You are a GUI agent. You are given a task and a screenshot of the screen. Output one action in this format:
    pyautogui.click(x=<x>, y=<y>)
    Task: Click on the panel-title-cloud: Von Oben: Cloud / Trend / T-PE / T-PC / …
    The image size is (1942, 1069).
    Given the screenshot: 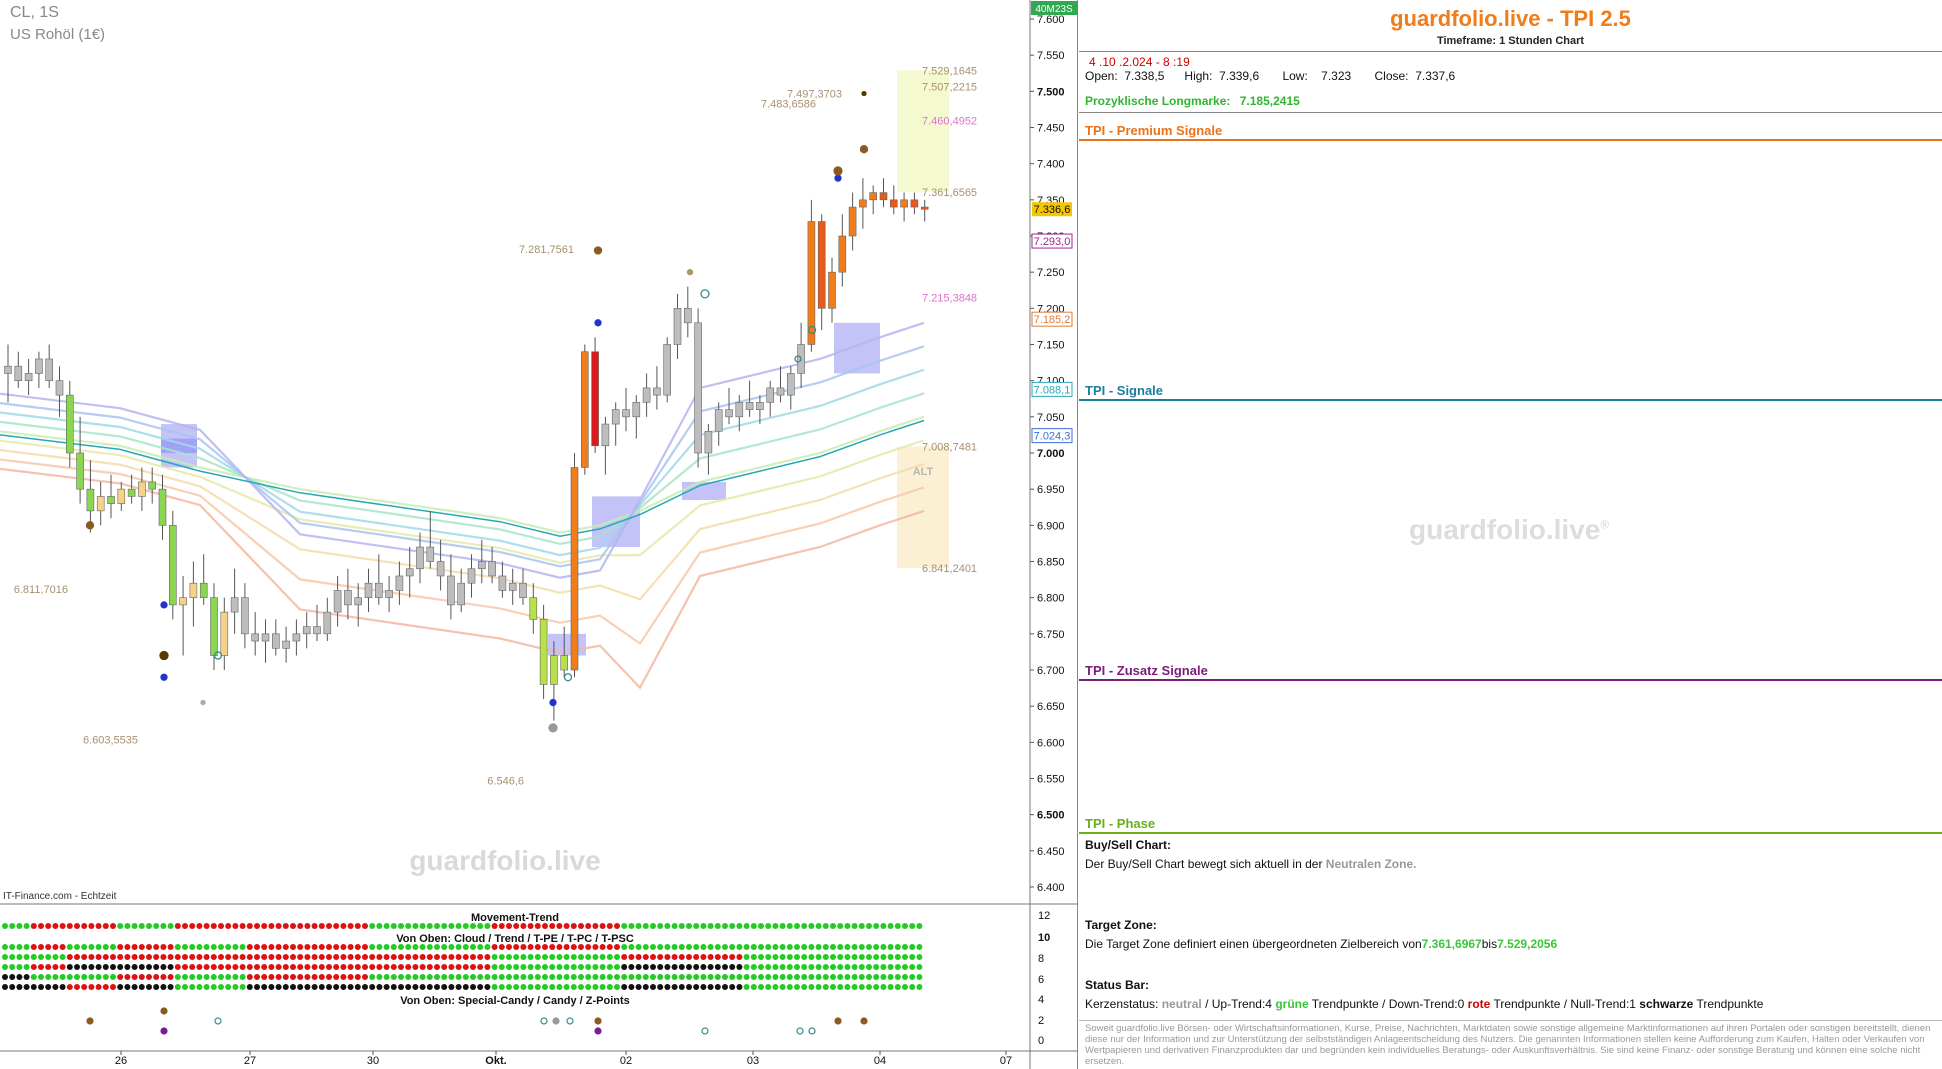 What is the action you would take?
    pyautogui.click(x=515, y=939)
    